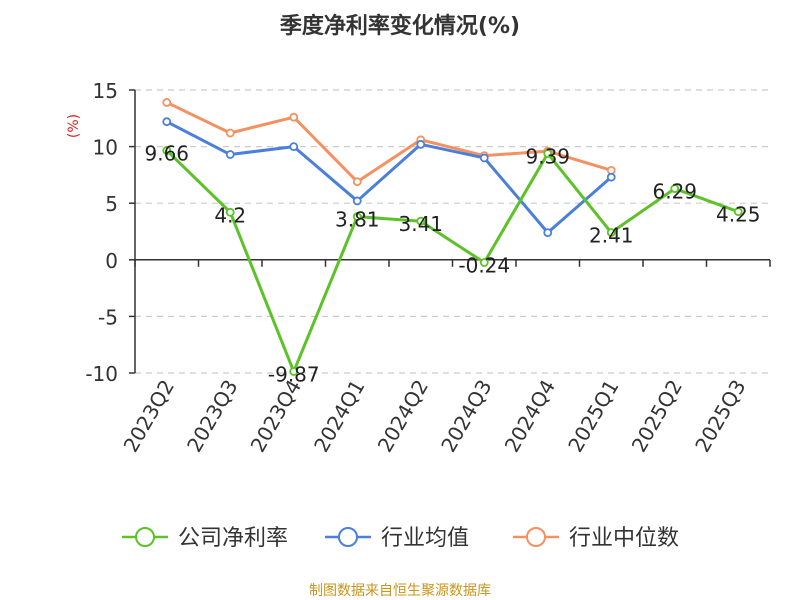 The width and height of the screenshot is (800, 600). What do you see at coordinates (149, 416) in the screenshot?
I see `x-tick-label: 2023Q2` at bounding box center [149, 416].